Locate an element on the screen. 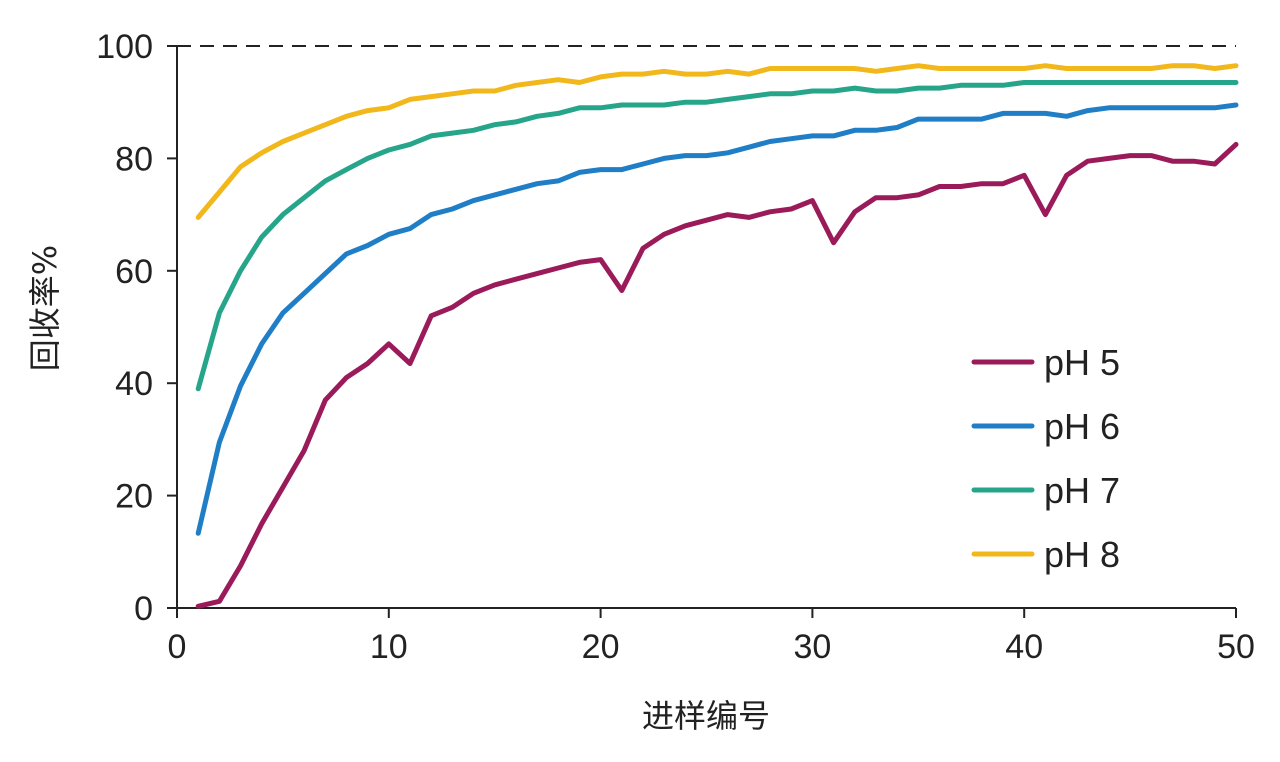 The image size is (1280, 762). y-tick-label: 100 is located at coordinates (124, 47).